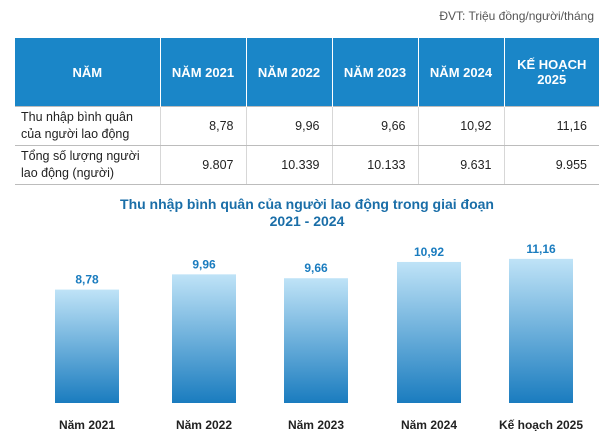  What do you see at coordinates (429, 252) in the screenshot?
I see `bar-value-label: 10,92` at bounding box center [429, 252].